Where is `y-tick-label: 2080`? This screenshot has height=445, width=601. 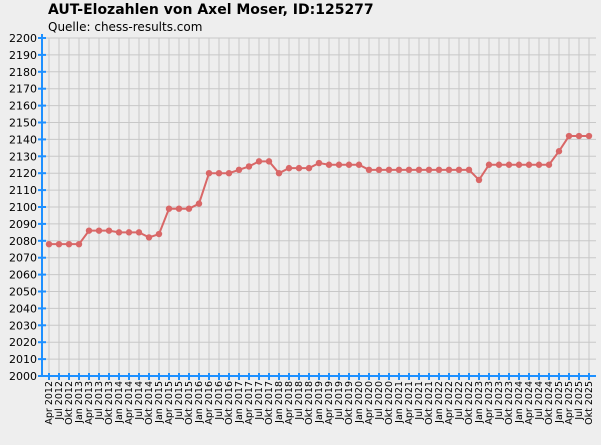
y-tick-label: 2080 is located at coordinates (23, 241).